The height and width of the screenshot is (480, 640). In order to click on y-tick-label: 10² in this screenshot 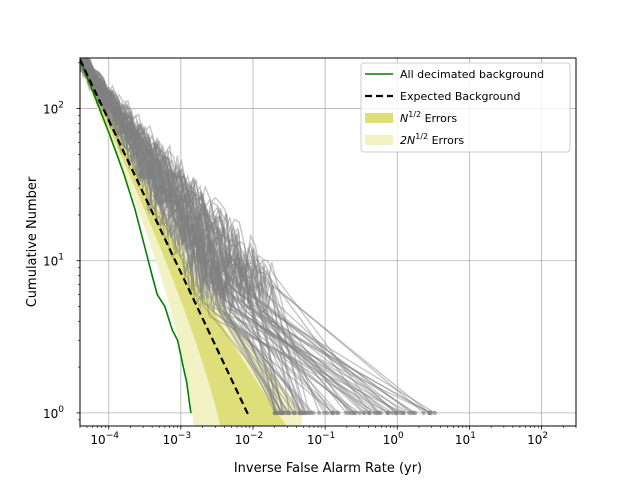, I will do `click(53, 109)`.